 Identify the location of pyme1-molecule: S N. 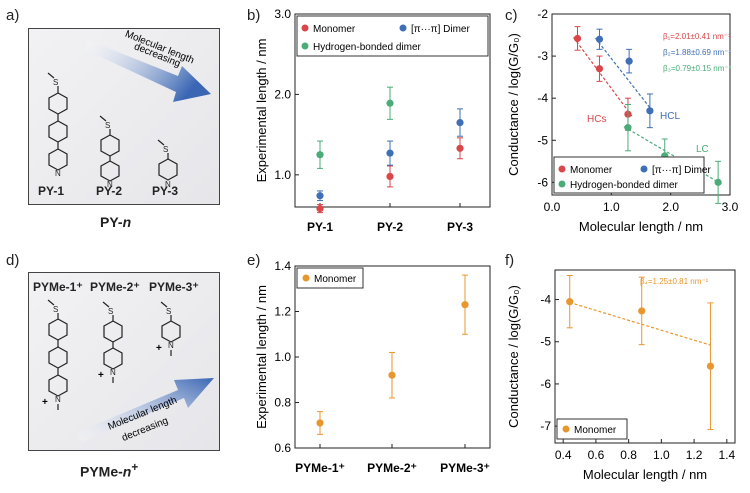
(57, 354).